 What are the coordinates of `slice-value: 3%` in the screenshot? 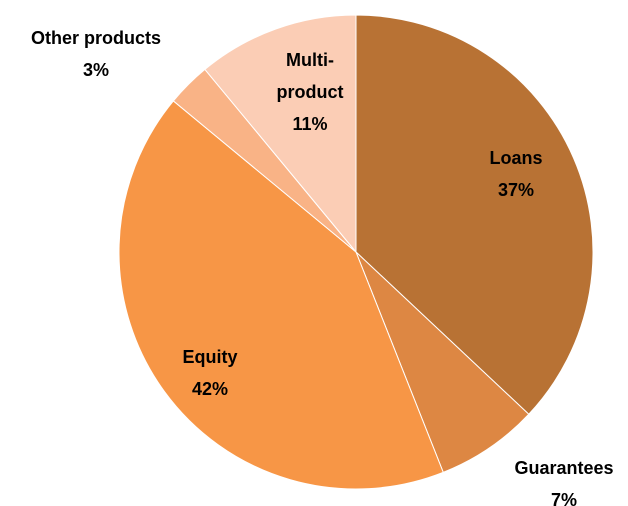 It's located at (95, 70).